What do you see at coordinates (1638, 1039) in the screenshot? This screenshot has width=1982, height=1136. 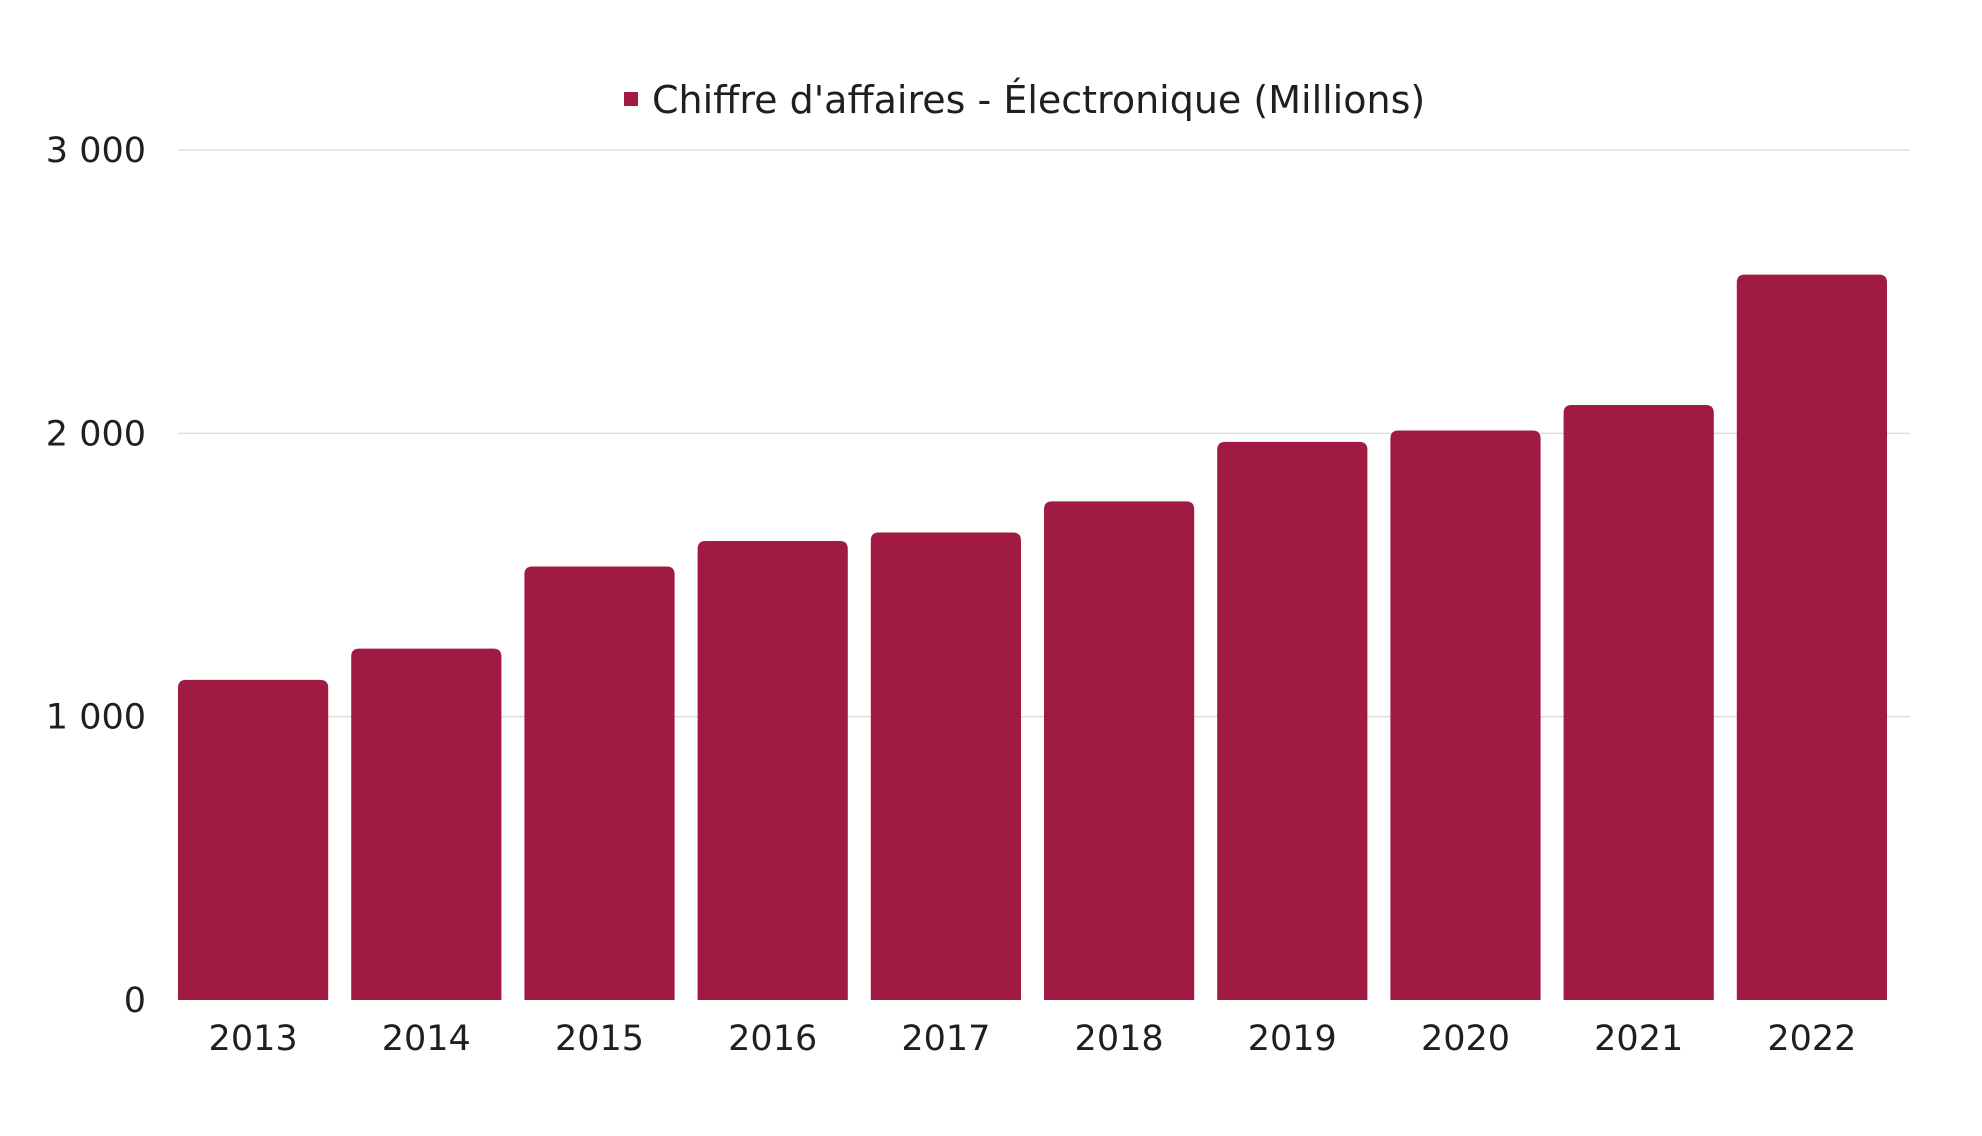 I see `x-tick-label: 2021` at bounding box center [1638, 1039].